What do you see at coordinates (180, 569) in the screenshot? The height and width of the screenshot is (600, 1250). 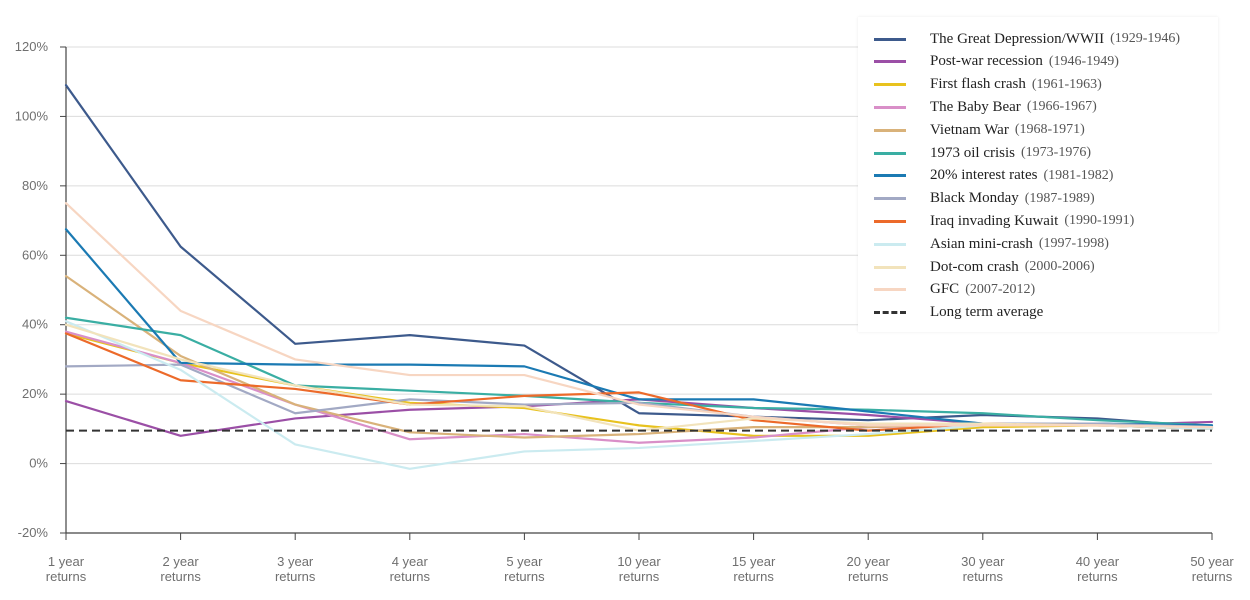 I see `x-tick-label: 2 year returns` at bounding box center [180, 569].